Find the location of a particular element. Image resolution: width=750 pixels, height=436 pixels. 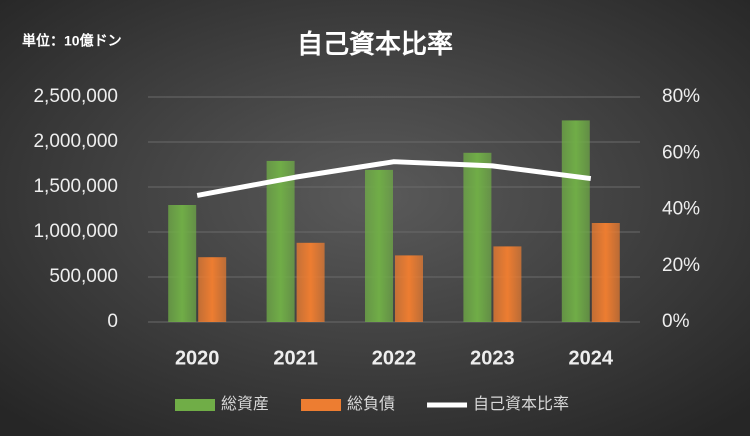

y-tick-label: 1,500,000 is located at coordinates (75, 186).